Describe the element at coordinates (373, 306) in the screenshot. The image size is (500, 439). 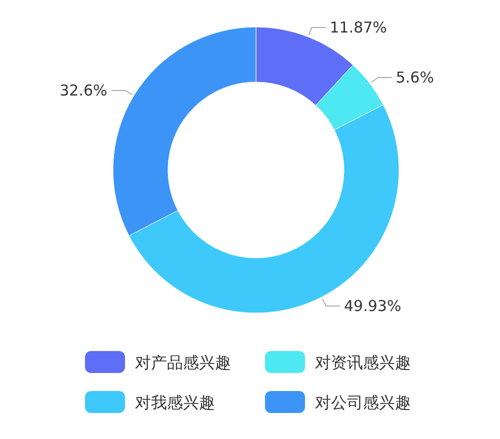
I see `data-label: 49.93%` at that location.